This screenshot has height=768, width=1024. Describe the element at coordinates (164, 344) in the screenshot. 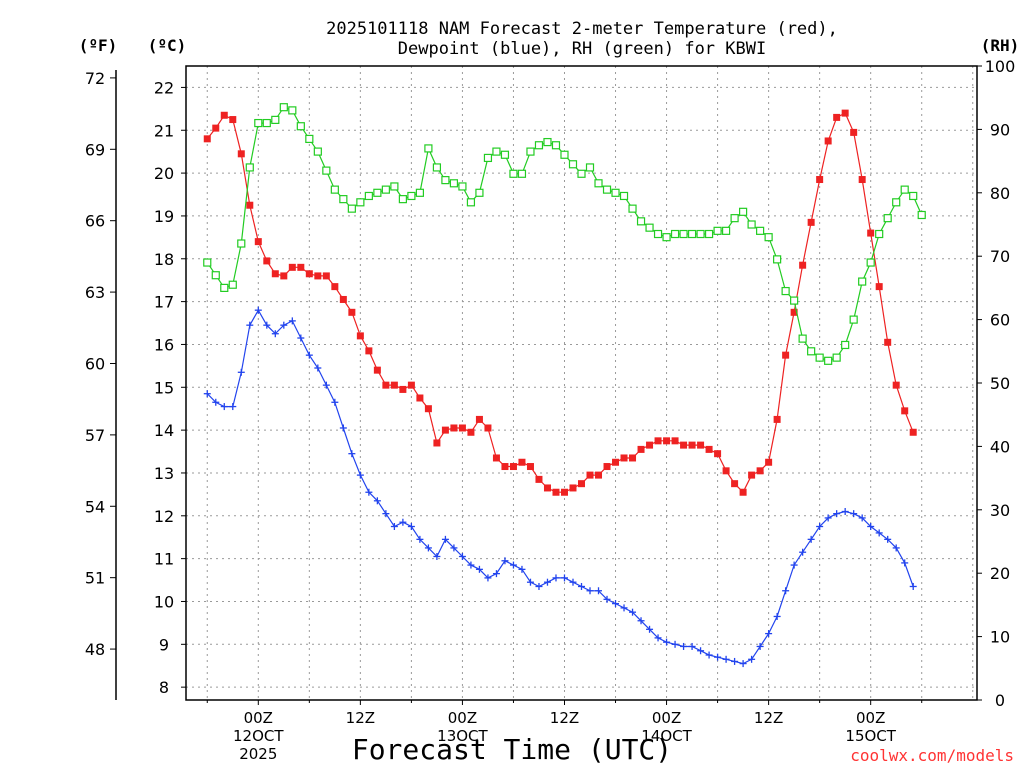

I see `celsius-tick-label: 16` at that location.